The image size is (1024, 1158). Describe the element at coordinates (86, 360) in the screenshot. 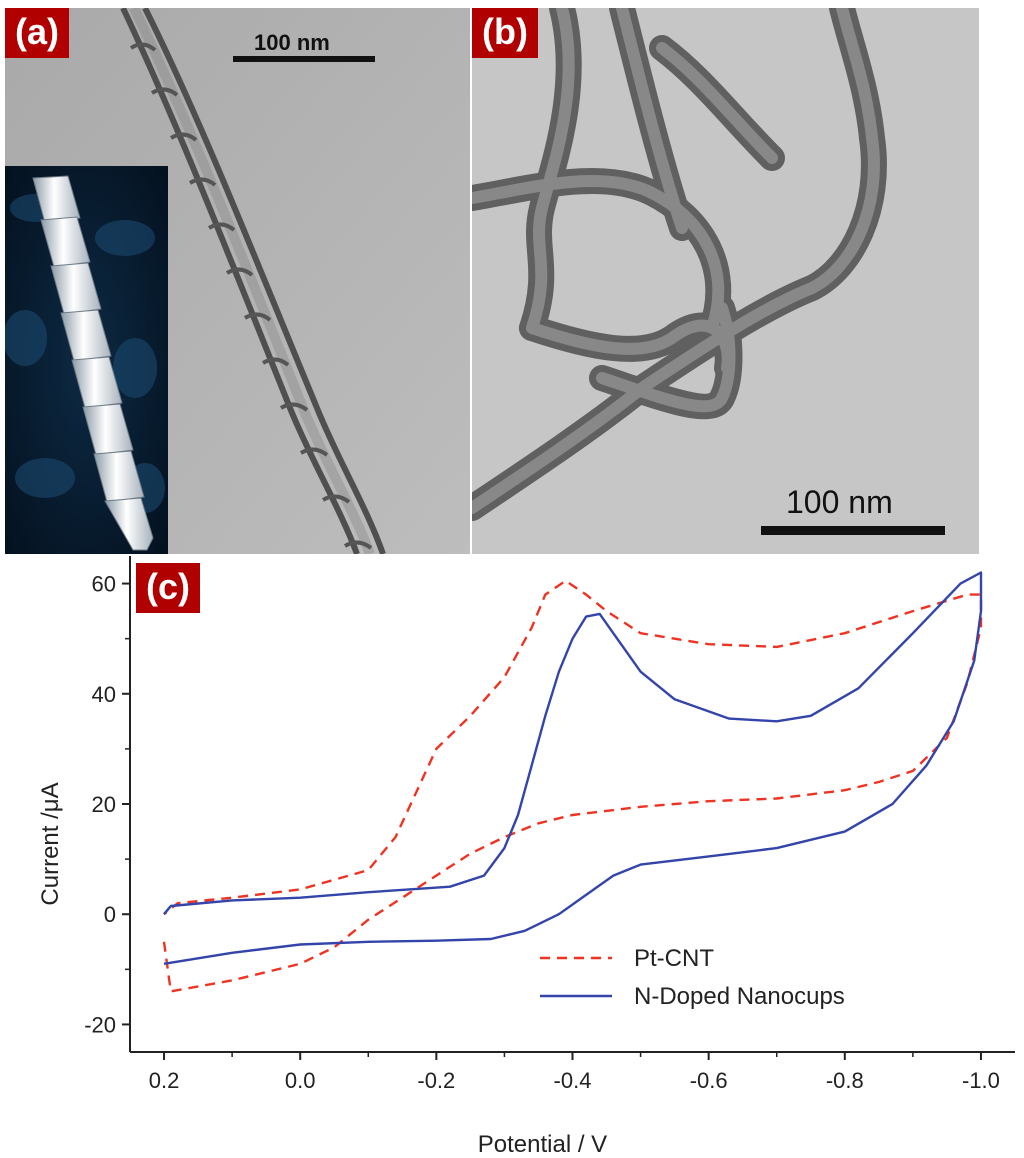

I see `nanocup-3d-model-inset` at that location.